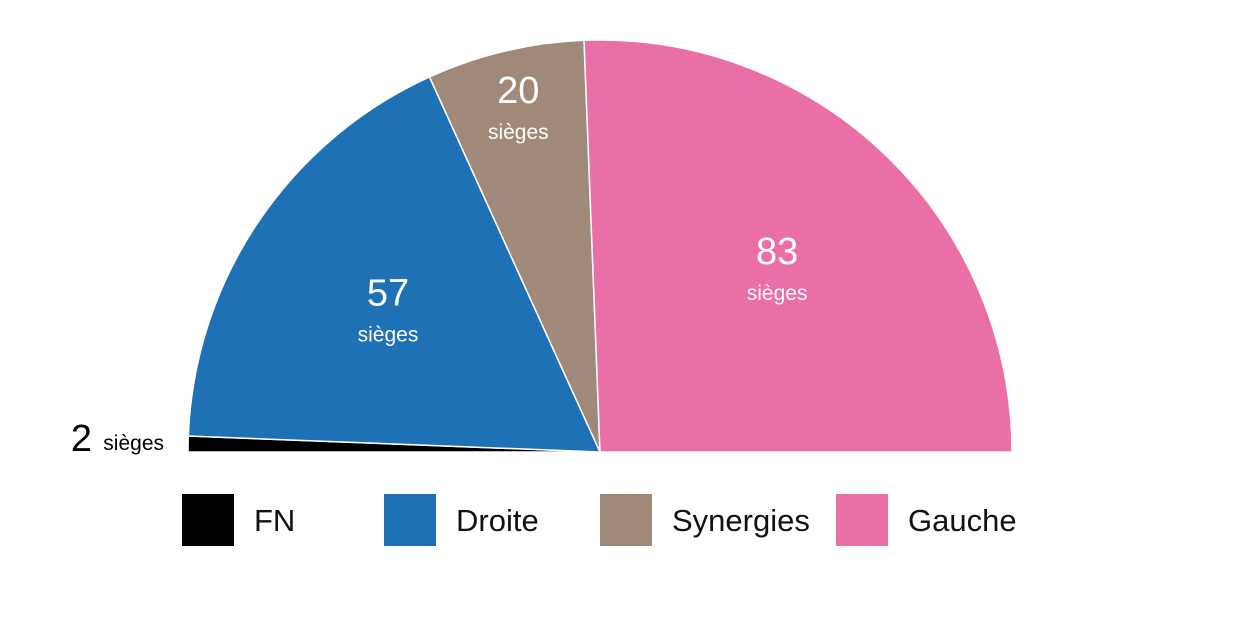  Describe the element at coordinates (410, 520) in the screenshot. I see `legend-swatch-droite` at that location.